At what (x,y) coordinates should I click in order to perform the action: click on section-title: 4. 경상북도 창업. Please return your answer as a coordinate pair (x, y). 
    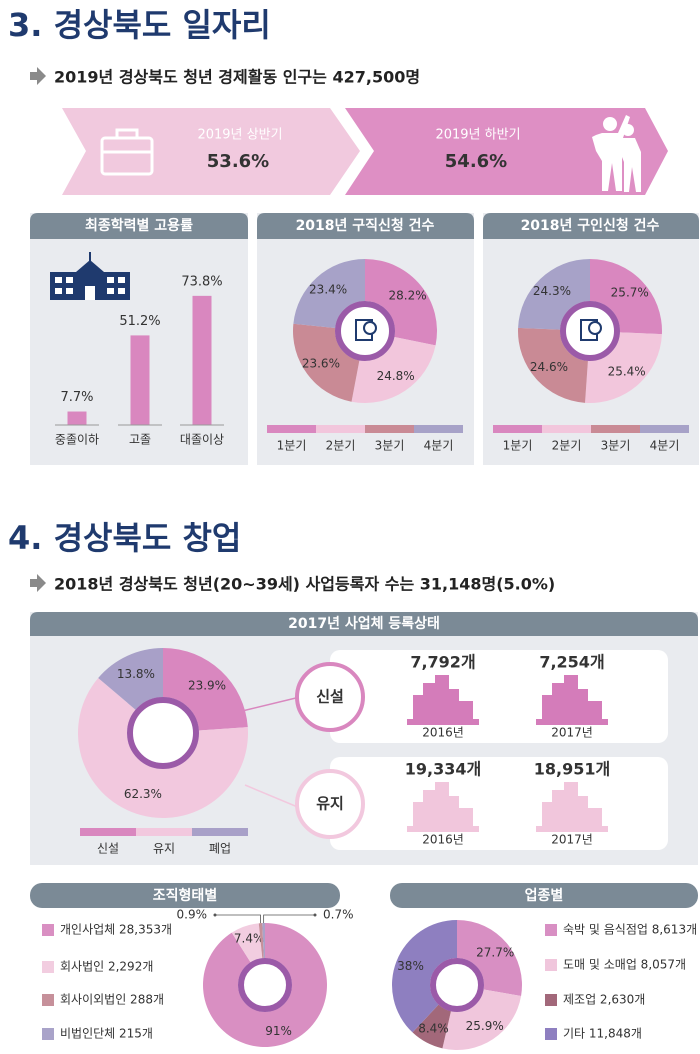
    Looking at the image, I should click on (124, 538).